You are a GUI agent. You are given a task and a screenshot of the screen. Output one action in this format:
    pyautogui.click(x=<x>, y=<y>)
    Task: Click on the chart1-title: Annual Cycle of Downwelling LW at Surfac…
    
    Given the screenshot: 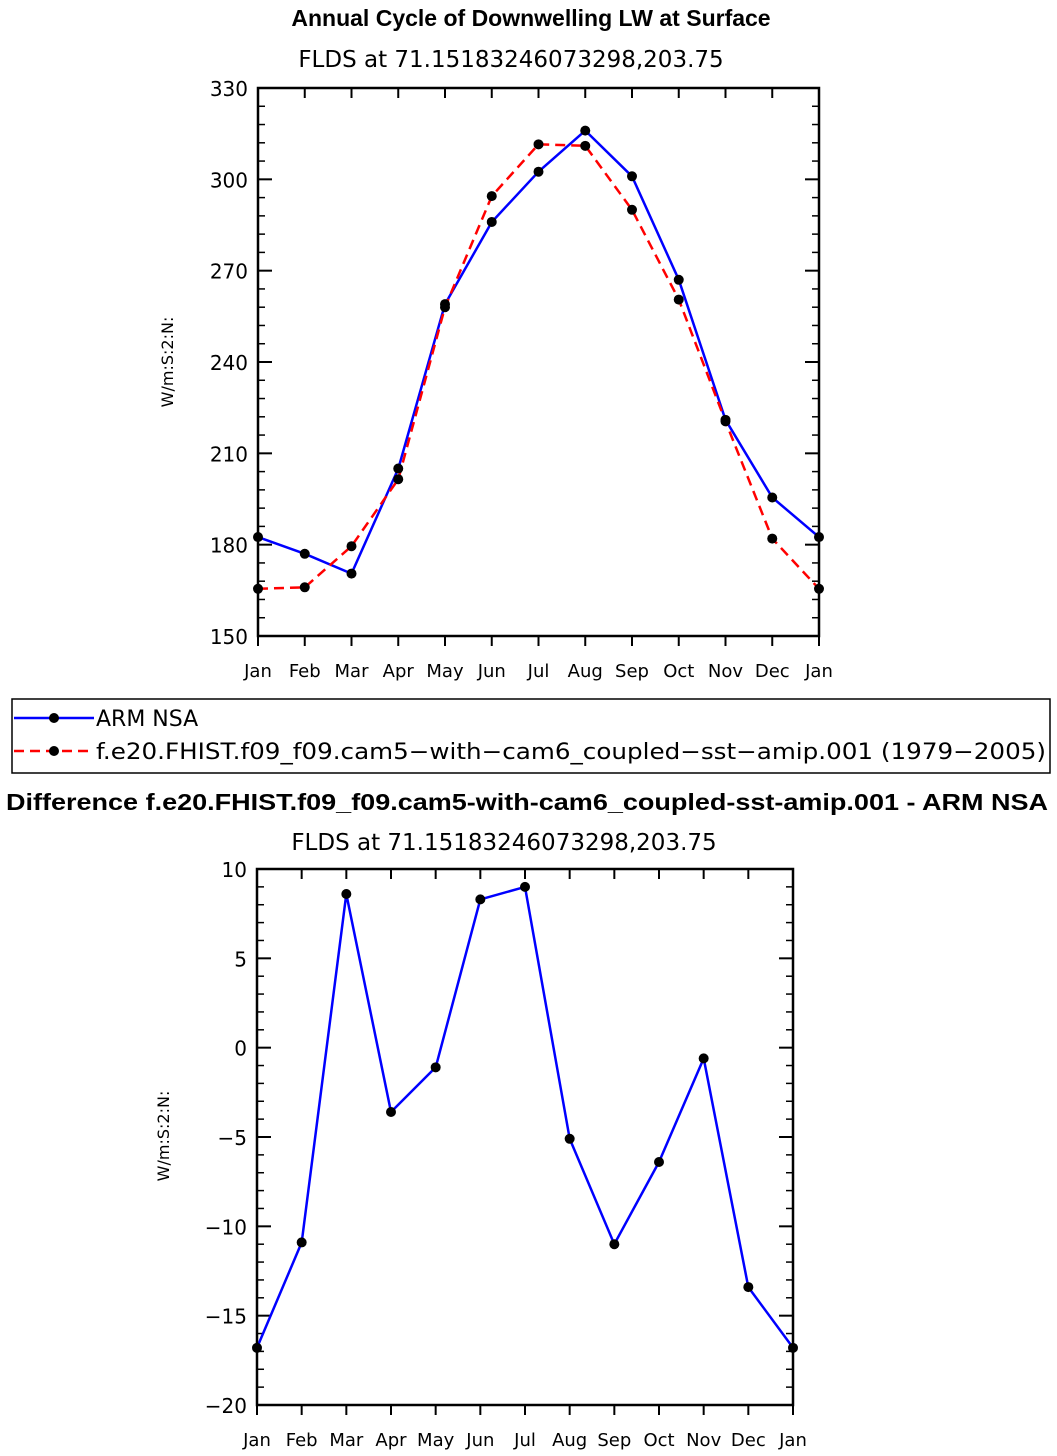 What is the action you would take?
    pyautogui.click(x=530, y=18)
    